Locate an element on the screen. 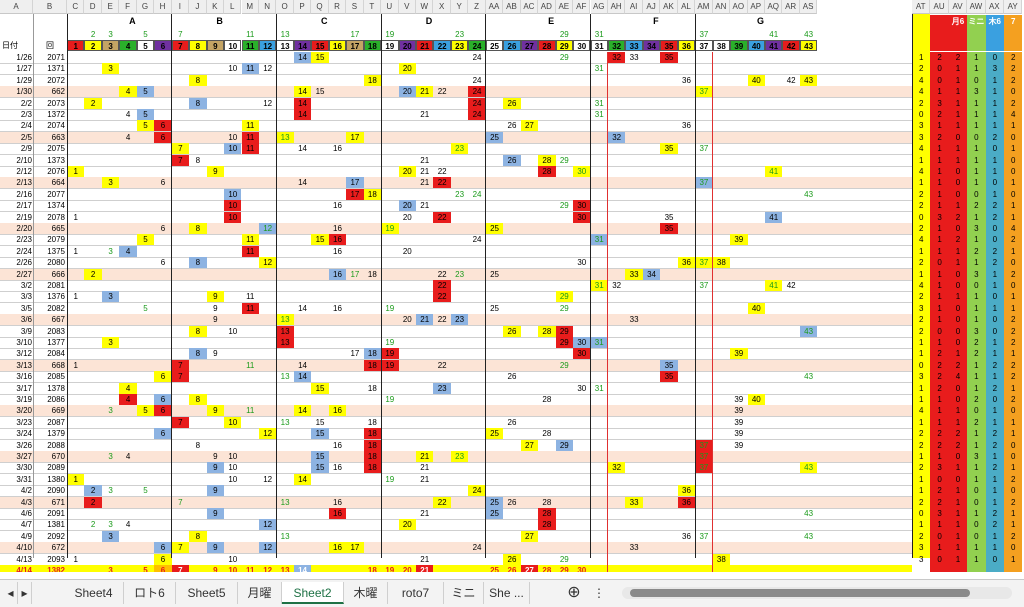 The image size is (1024, 607). header-number-cell: 25 is located at coordinates (494, 45).